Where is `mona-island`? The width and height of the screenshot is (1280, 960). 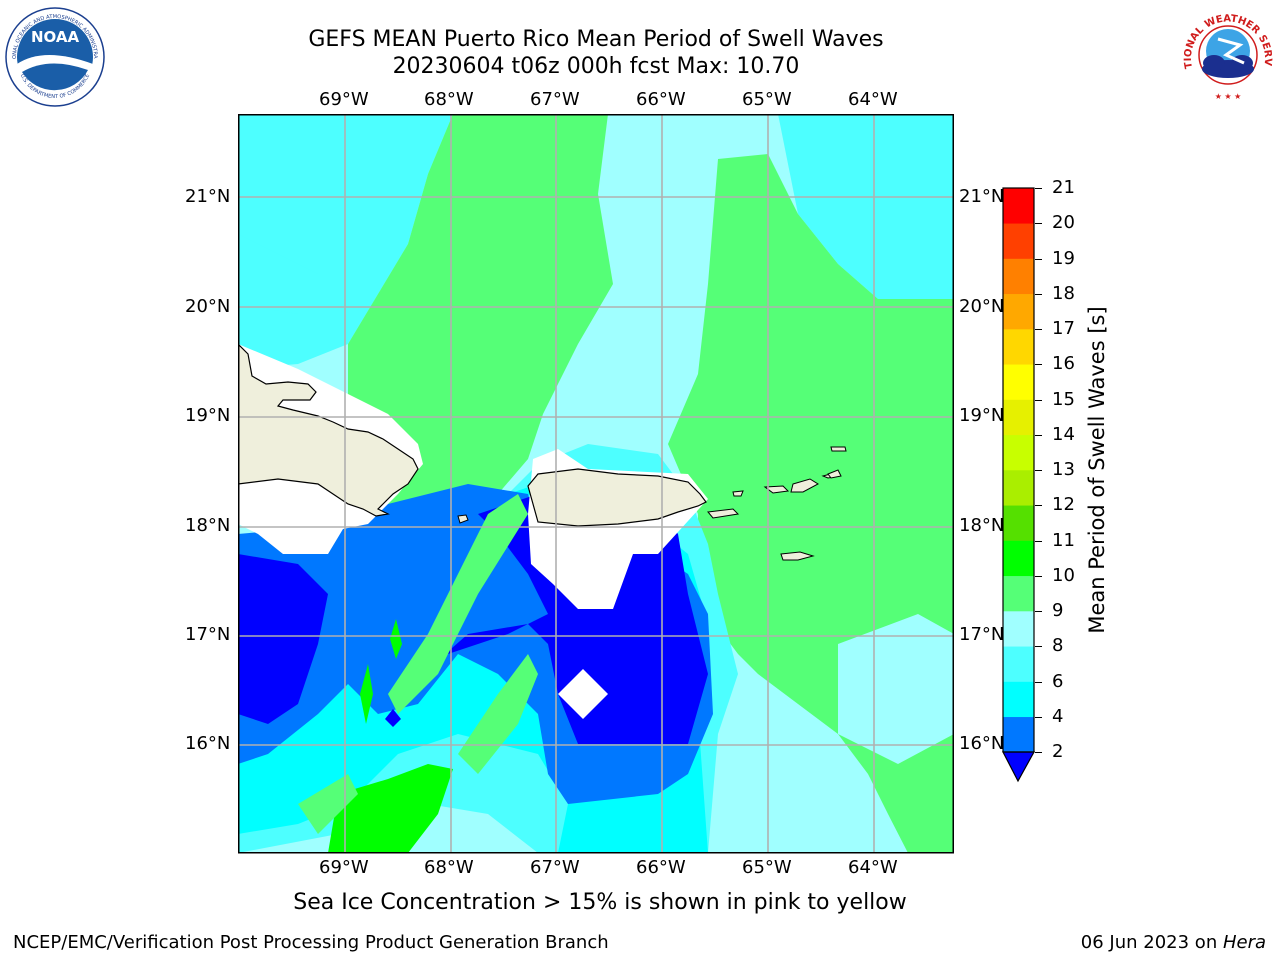 mona-island is located at coordinates (463, 519).